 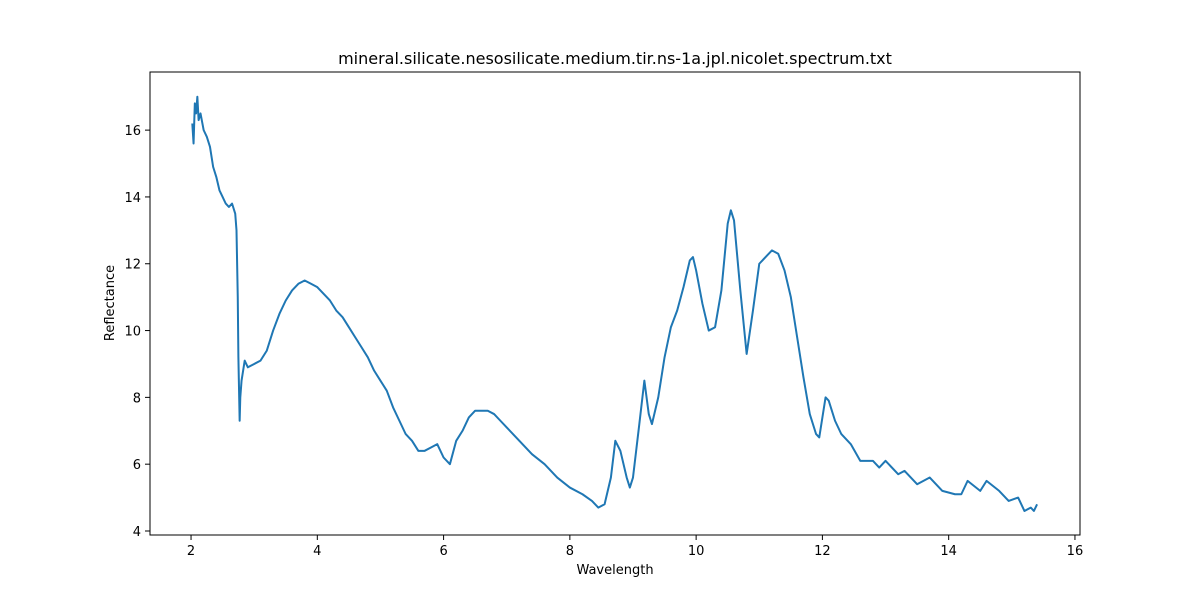 What do you see at coordinates (1075, 551) in the screenshot?
I see `x-tick-label: 16` at bounding box center [1075, 551].